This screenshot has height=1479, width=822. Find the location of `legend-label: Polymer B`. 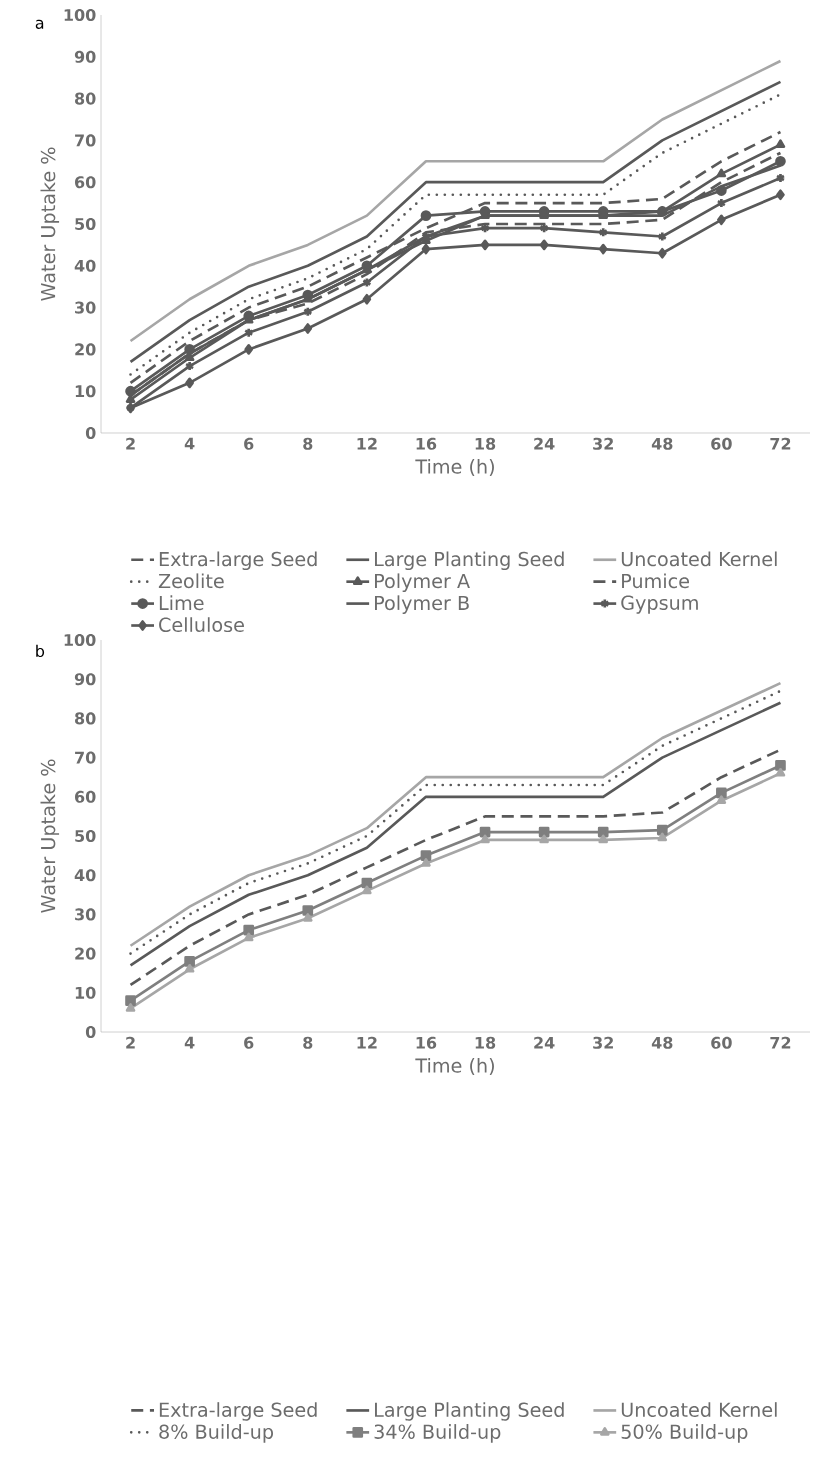

legend-label: Polymer B is located at coordinates (422, 604).